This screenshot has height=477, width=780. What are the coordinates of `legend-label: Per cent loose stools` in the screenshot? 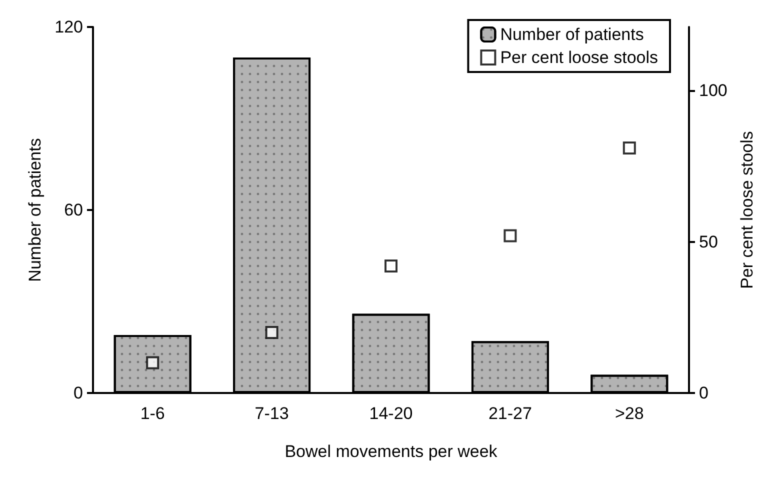 It's located at (579, 57).